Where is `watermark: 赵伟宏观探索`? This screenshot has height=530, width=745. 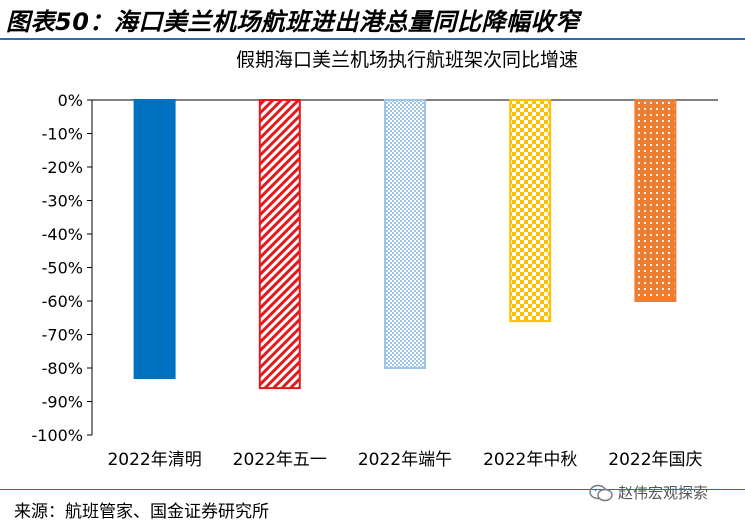
watermark: 赵伟宏观探索 is located at coordinates (648, 492).